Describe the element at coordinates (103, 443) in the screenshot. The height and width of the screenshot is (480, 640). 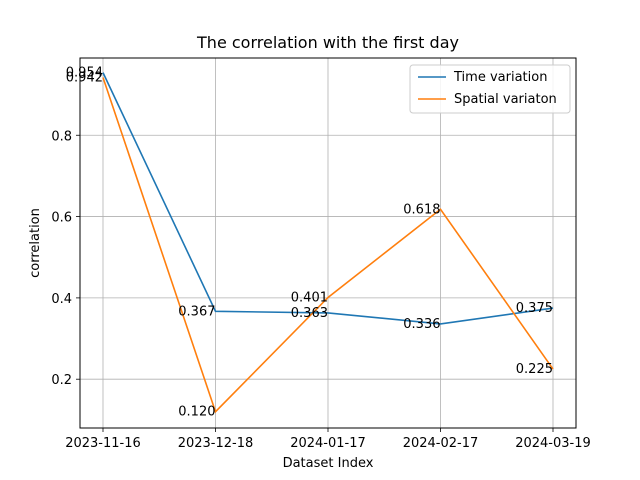
I see `x-tick-label: 2023-11-16` at that location.